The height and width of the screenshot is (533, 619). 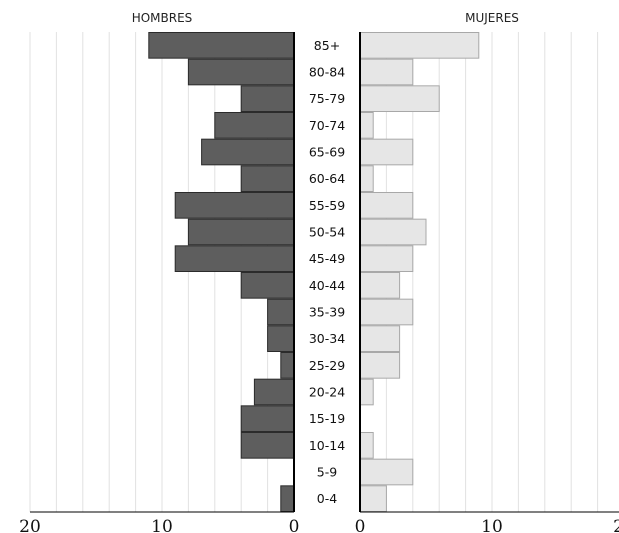 I want to click on left-tick-label: 0, so click(x=294, y=525).